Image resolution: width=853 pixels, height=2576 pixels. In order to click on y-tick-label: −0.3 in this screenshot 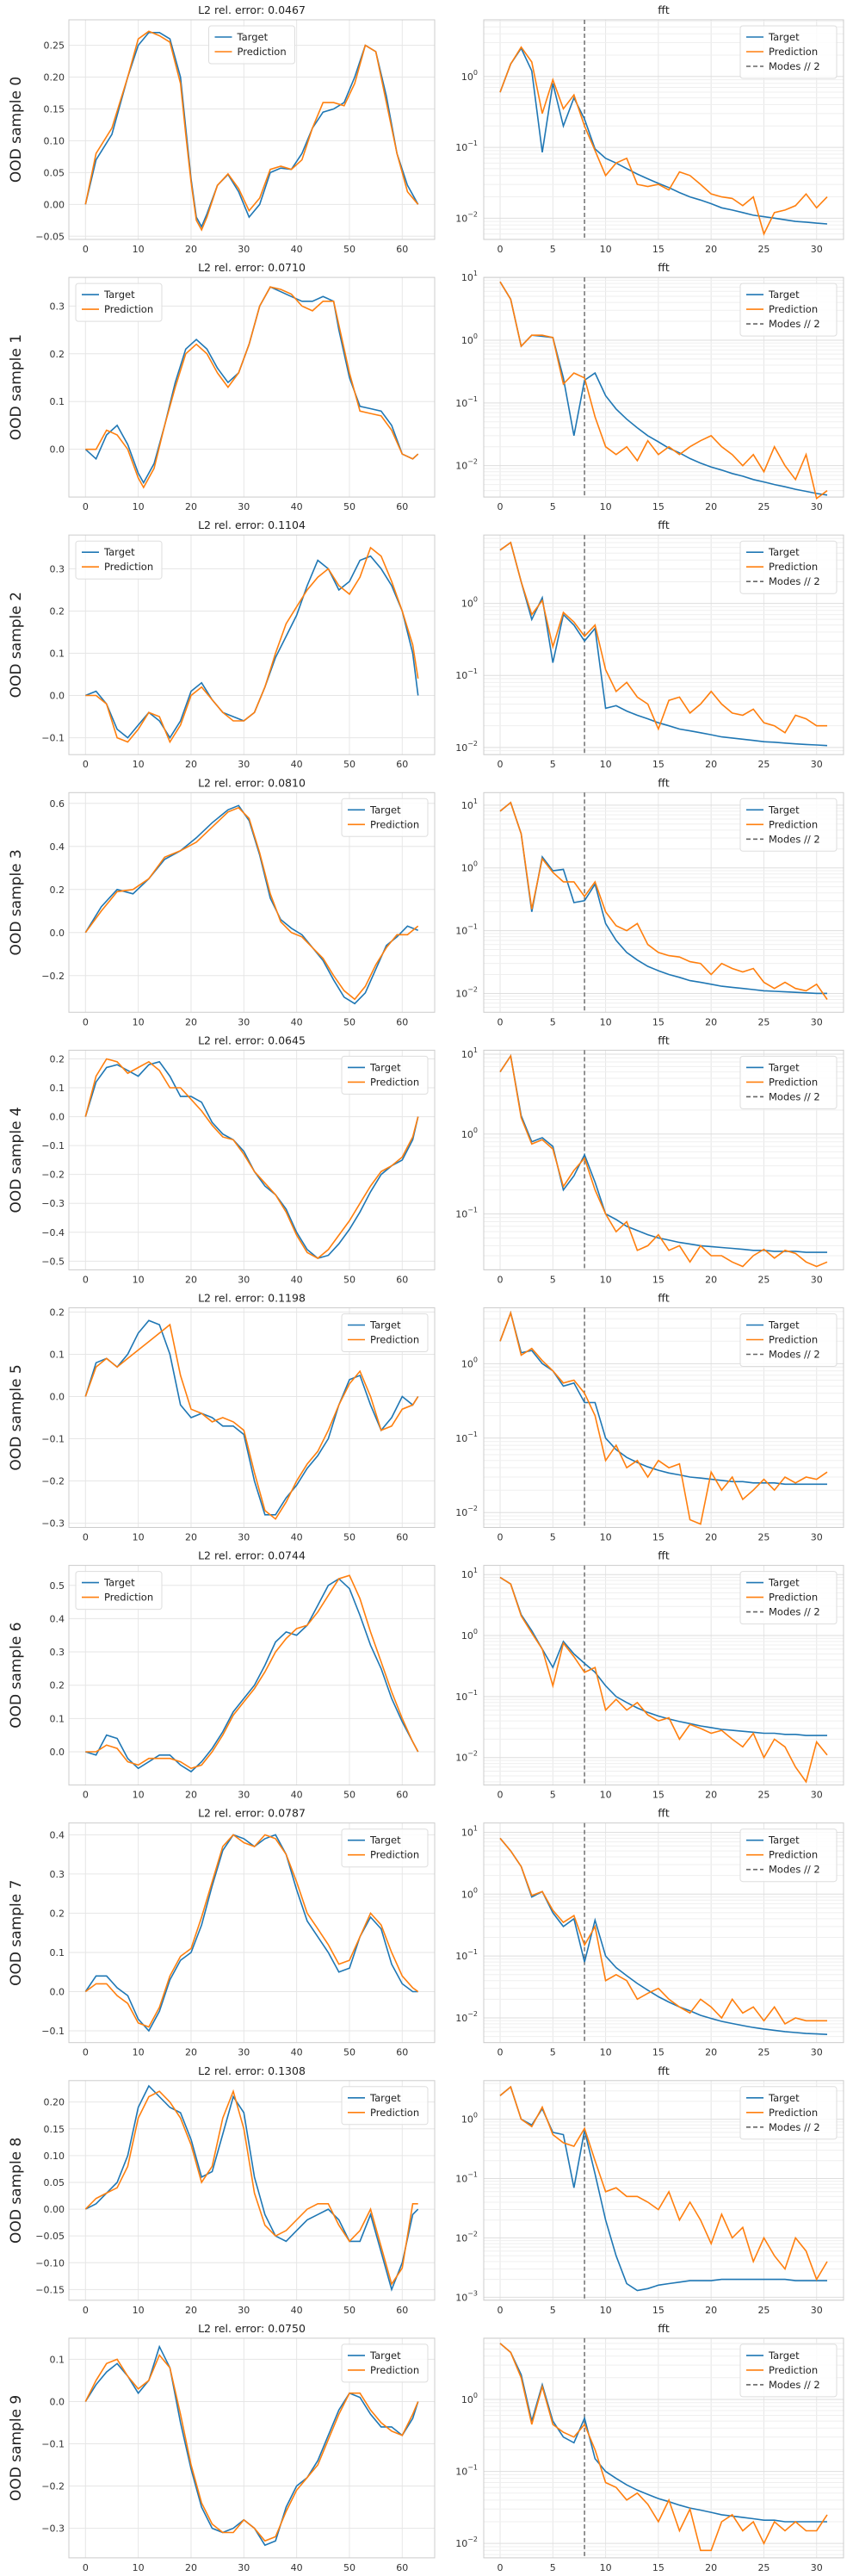, I will do `click(53, 1524)`.